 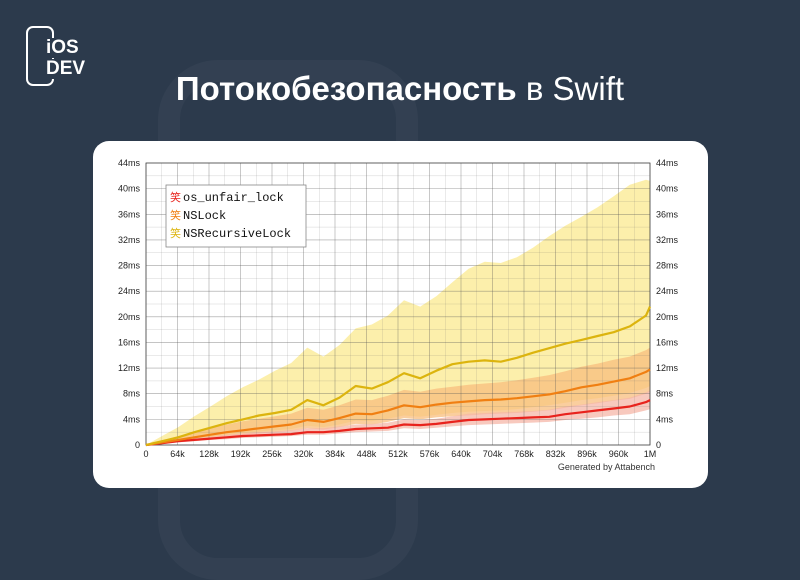 I want to click on legend-label-NSRecursiveLock: NSRecursiveLock, so click(x=237, y=234).